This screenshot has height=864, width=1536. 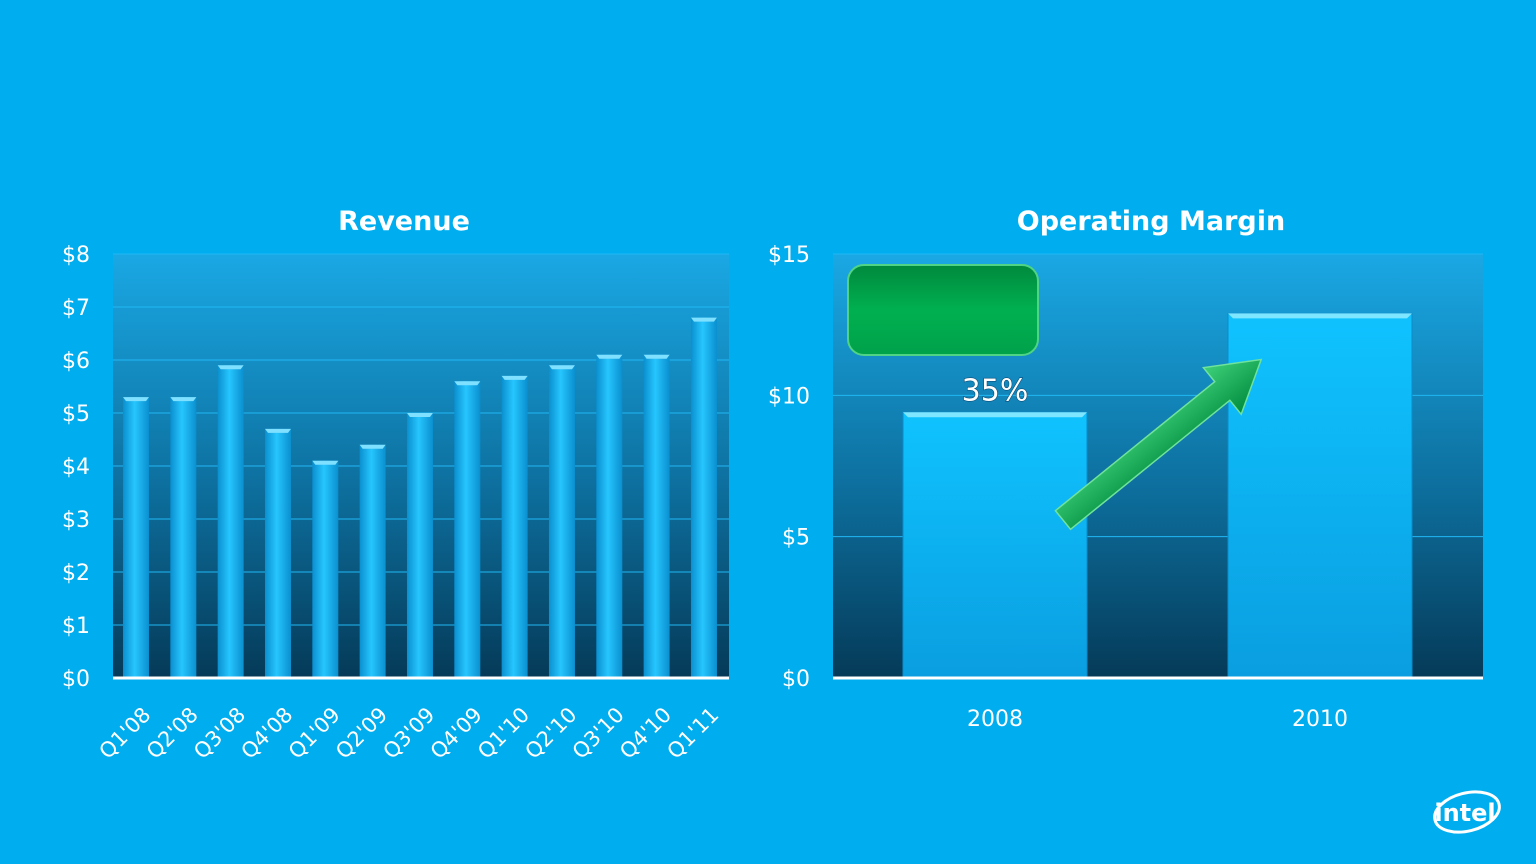 What do you see at coordinates (598, 733) in the screenshot?
I see `revenue-x-tick-label: Q3'10` at bounding box center [598, 733].